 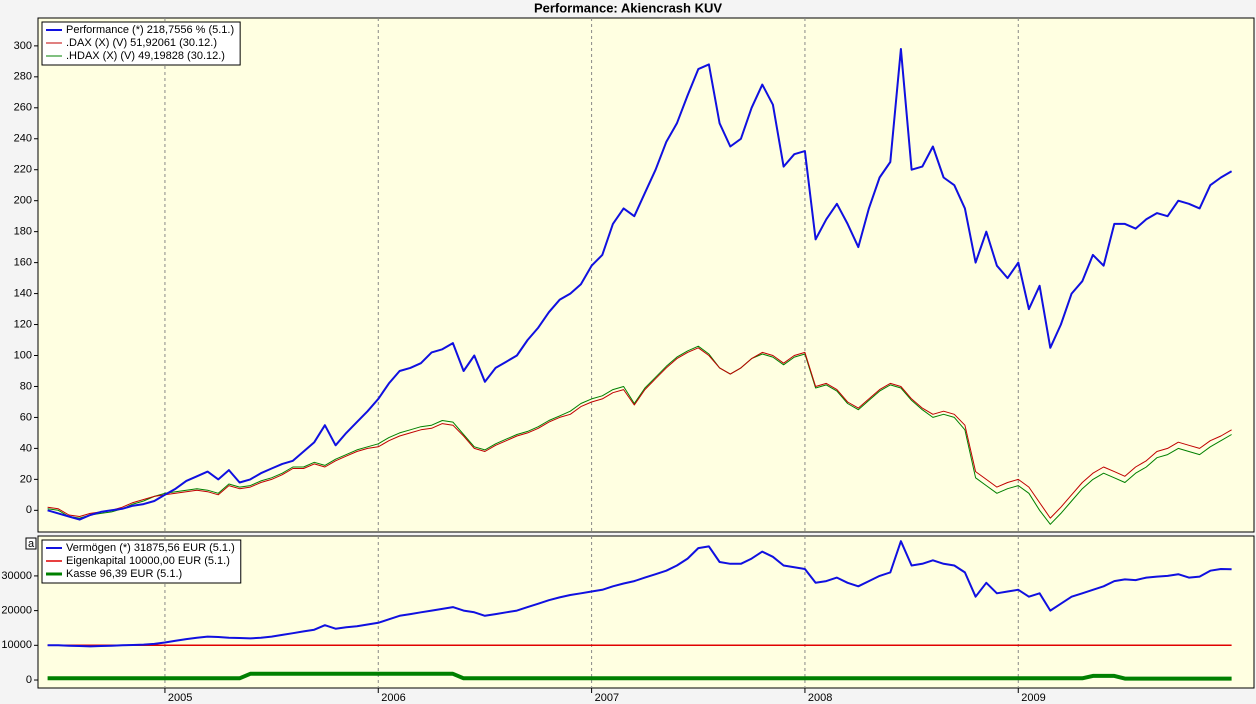 What do you see at coordinates (150, 548) in the screenshot?
I see `legend-label: Vermögen (*) 31875,56 EUR (5.1.)` at bounding box center [150, 548].